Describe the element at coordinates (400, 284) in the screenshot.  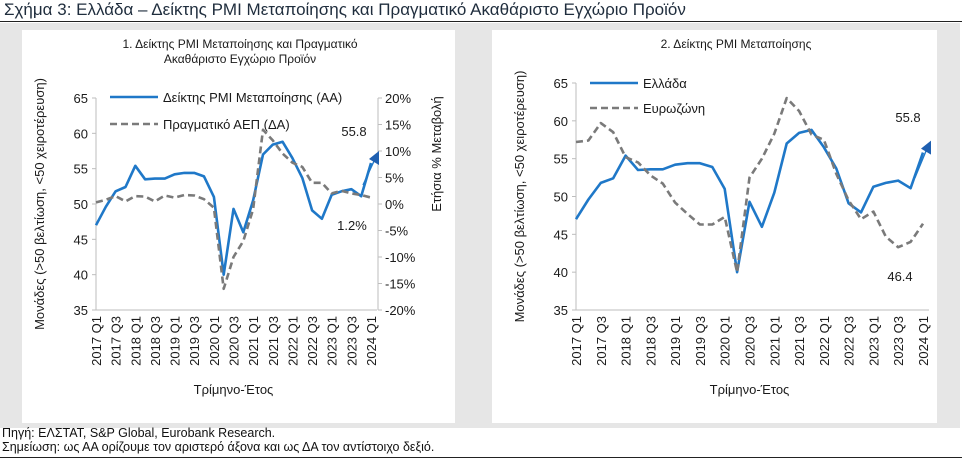
I see `y2-tick-label: -15%` at that location.